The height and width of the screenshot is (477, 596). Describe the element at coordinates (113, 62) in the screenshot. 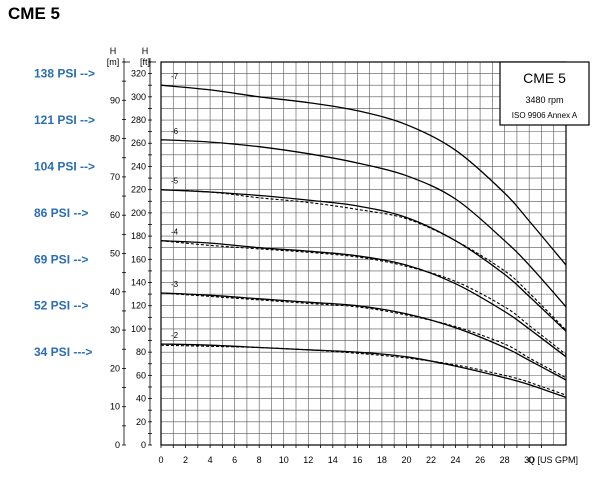

I see `y-axis-m-unit: [m]` at that location.